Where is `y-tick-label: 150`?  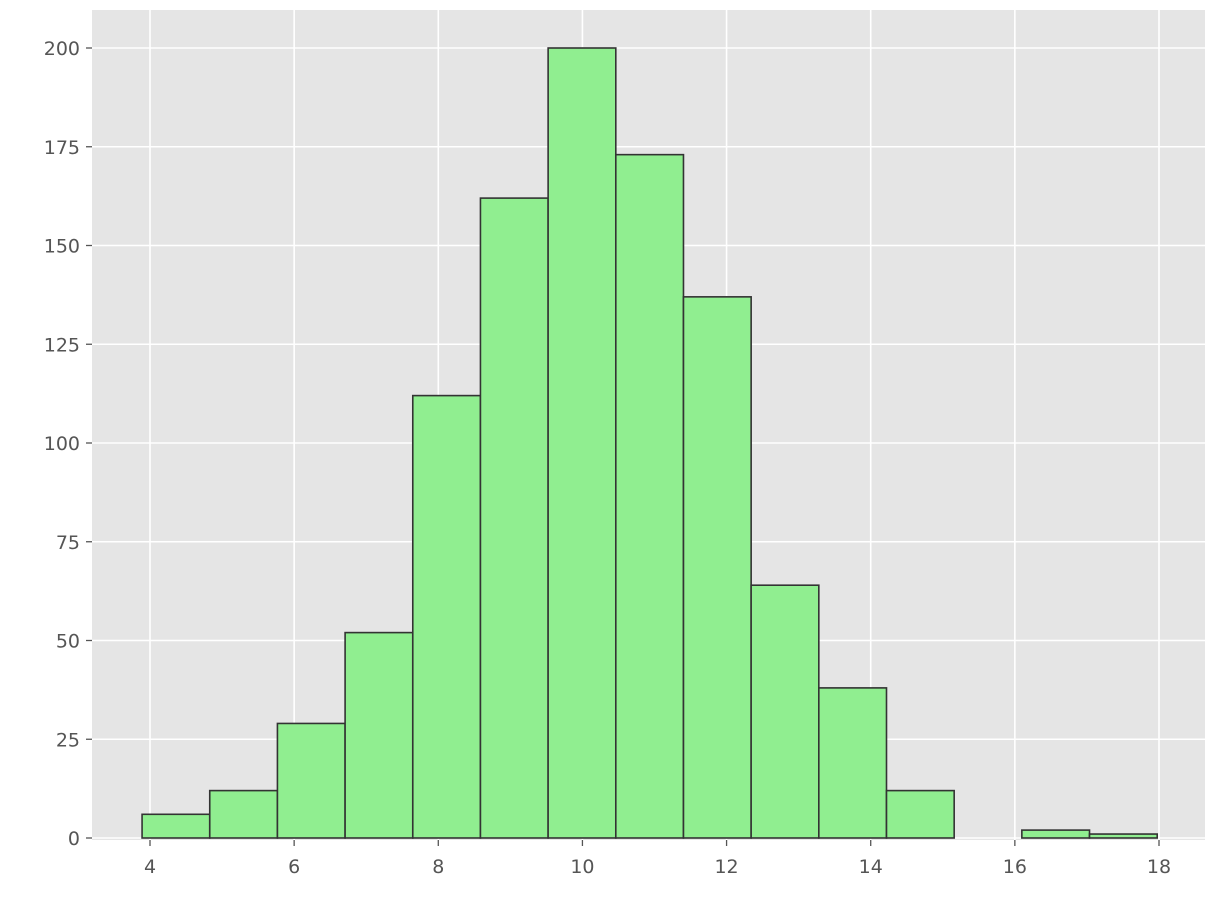
y-tick-label: 150 is located at coordinates (62, 247).